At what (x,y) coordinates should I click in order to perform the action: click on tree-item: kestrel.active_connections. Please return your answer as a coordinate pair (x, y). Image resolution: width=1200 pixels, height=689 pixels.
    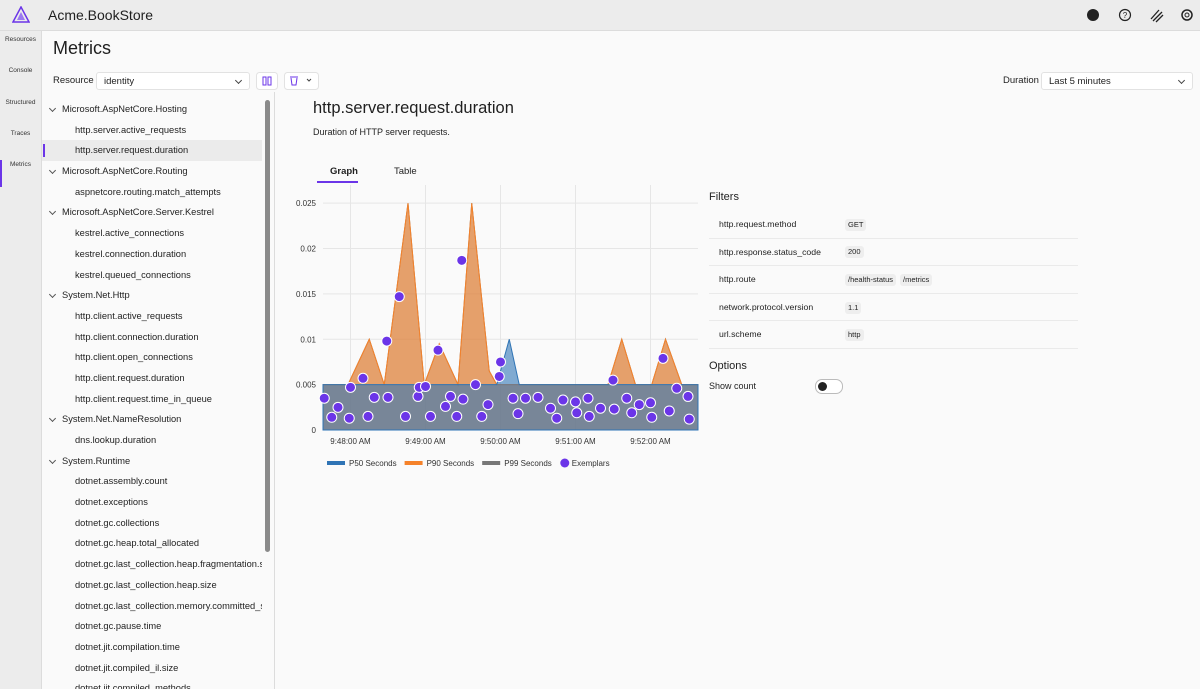
    Looking at the image, I should click on (130, 233).